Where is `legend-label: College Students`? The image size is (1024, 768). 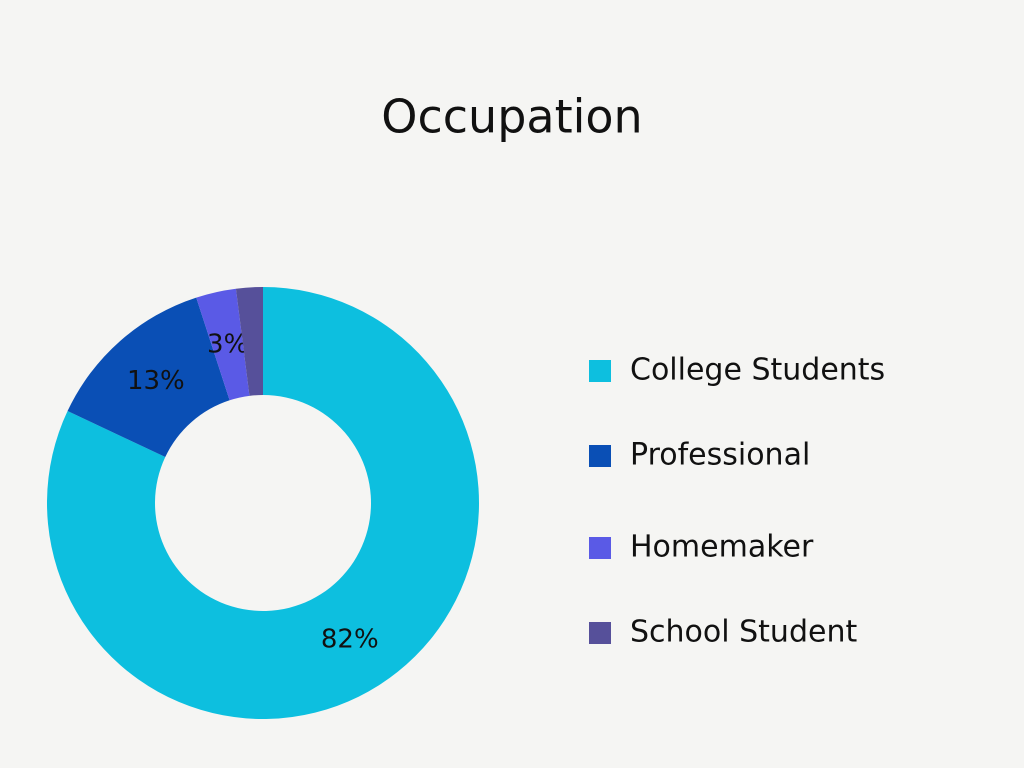
legend-label: College Students is located at coordinates (757, 370).